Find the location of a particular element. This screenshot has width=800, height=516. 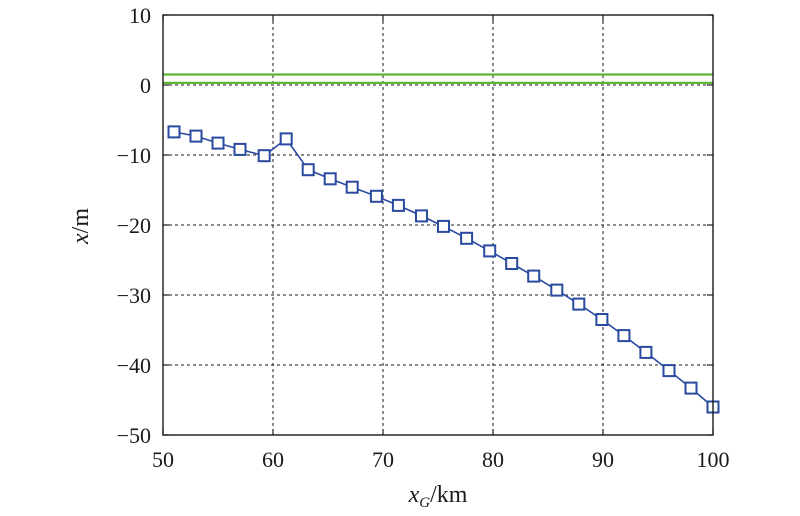

y-tick-label: 0 is located at coordinates (145, 85).